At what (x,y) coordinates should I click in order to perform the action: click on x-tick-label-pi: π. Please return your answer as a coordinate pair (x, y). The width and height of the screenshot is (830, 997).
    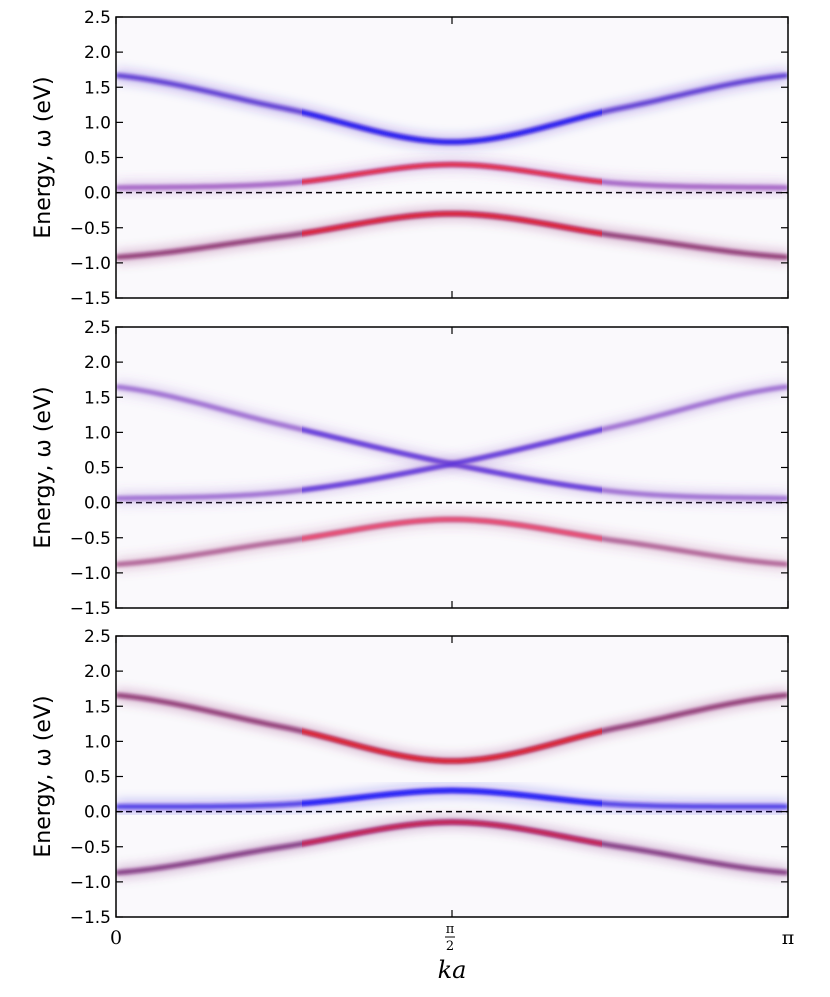
    Looking at the image, I should click on (788, 938).